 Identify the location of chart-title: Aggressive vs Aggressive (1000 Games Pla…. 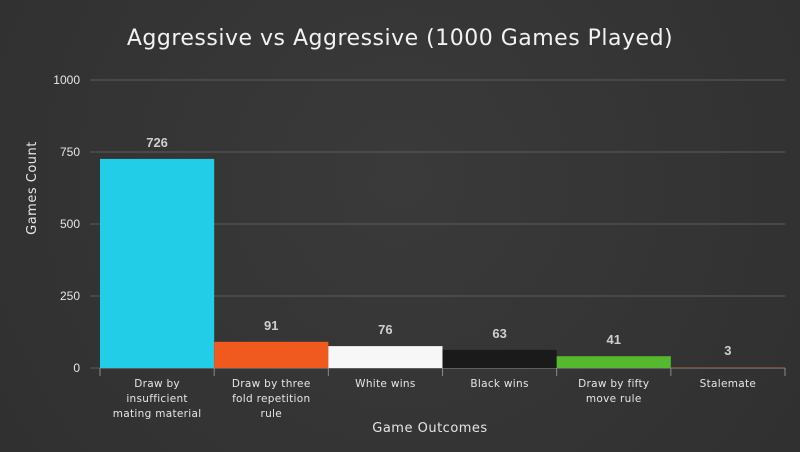
(400, 38).